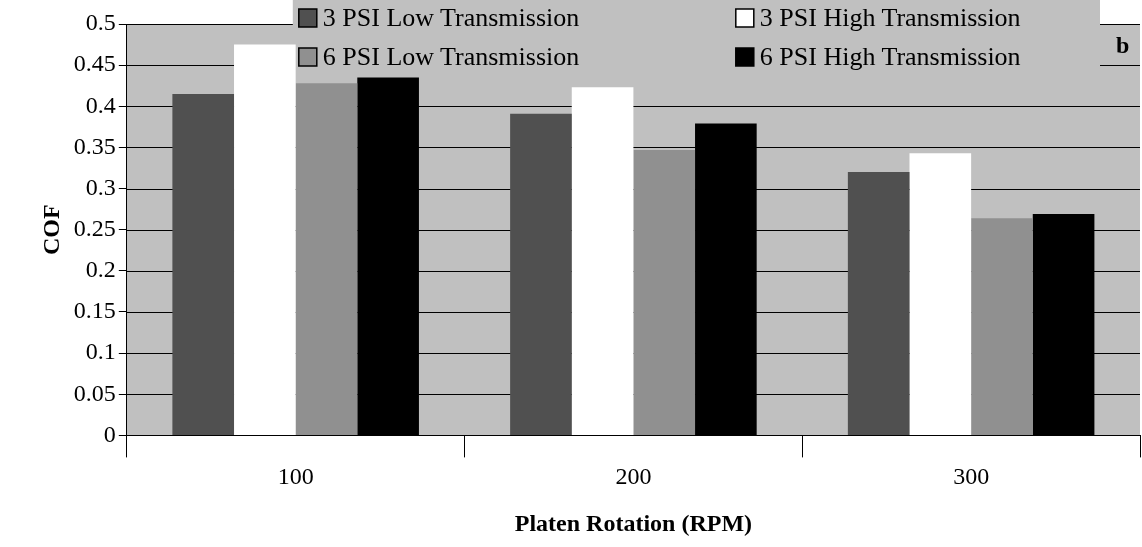  I want to click on legend-label: 6 PSI High Transmission, so click(890, 56).